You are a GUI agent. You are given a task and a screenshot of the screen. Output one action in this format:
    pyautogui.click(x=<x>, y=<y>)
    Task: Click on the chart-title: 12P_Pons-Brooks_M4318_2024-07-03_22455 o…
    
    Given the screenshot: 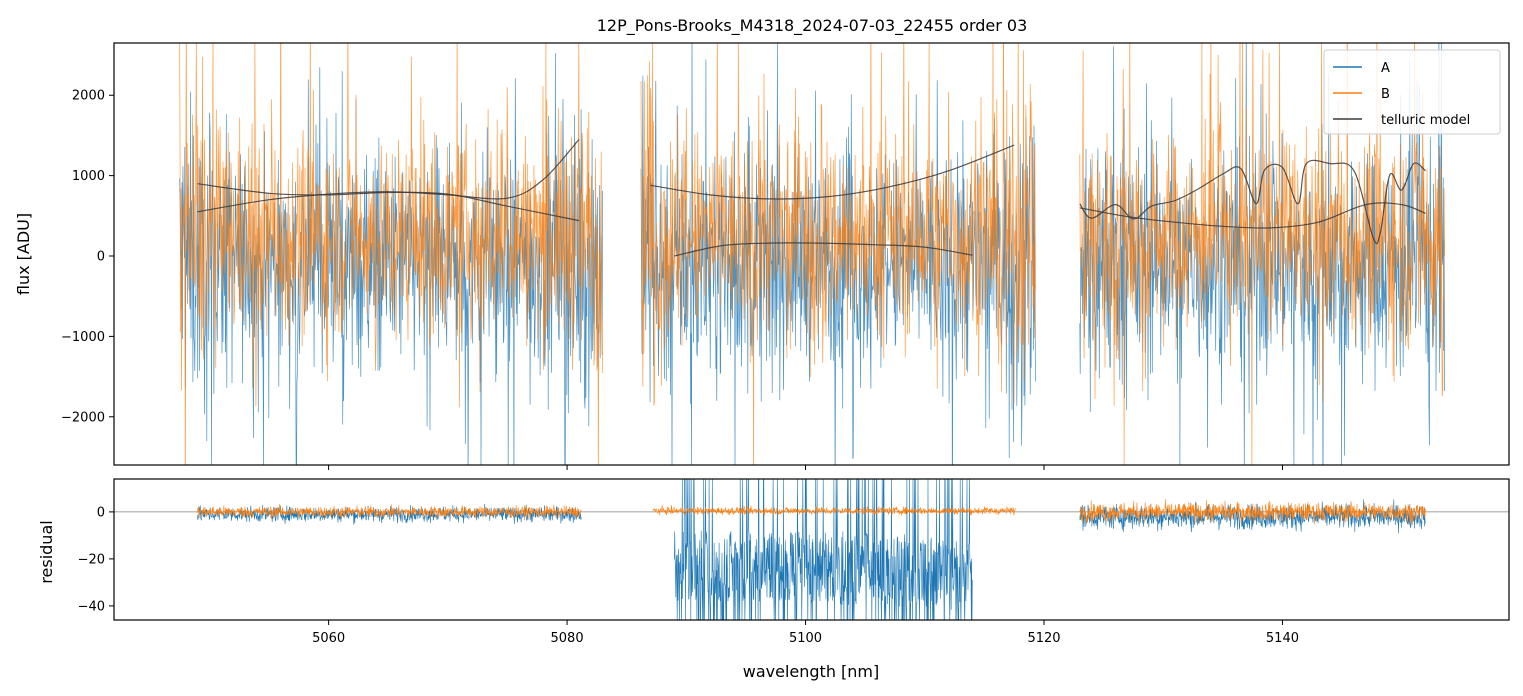 What is the action you would take?
    pyautogui.click(x=812, y=26)
    